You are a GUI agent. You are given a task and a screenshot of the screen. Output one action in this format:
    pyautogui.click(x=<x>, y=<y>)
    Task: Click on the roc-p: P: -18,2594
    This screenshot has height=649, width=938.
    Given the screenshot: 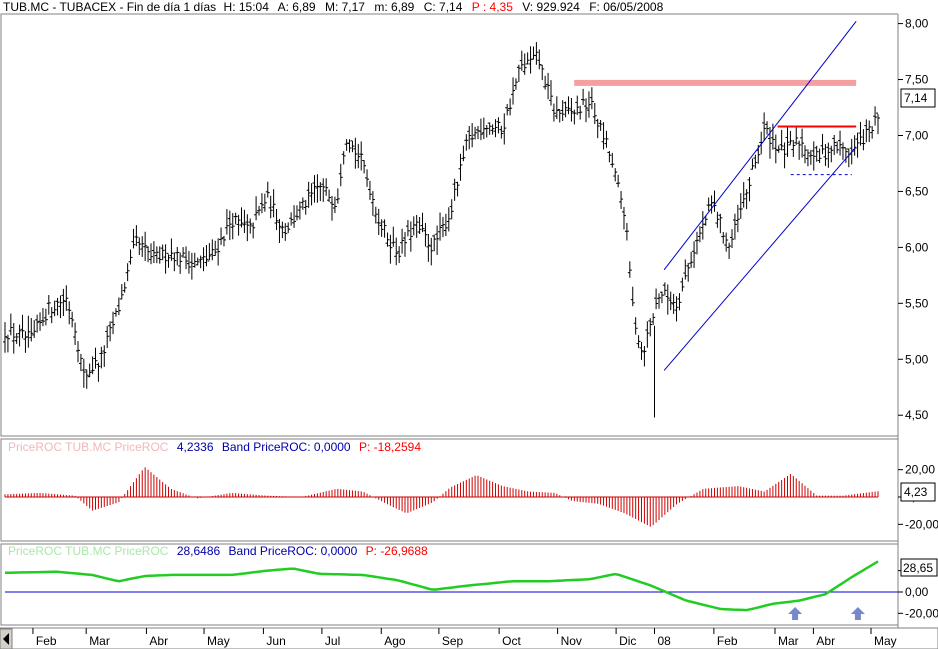 What is the action you would take?
    pyautogui.click(x=390, y=447)
    